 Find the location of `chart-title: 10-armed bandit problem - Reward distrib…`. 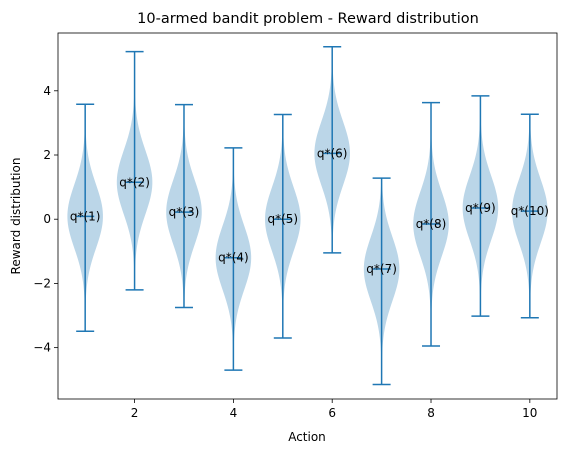

chart-title: 10-armed bandit problem - Reward distrib… is located at coordinates (308, 19).